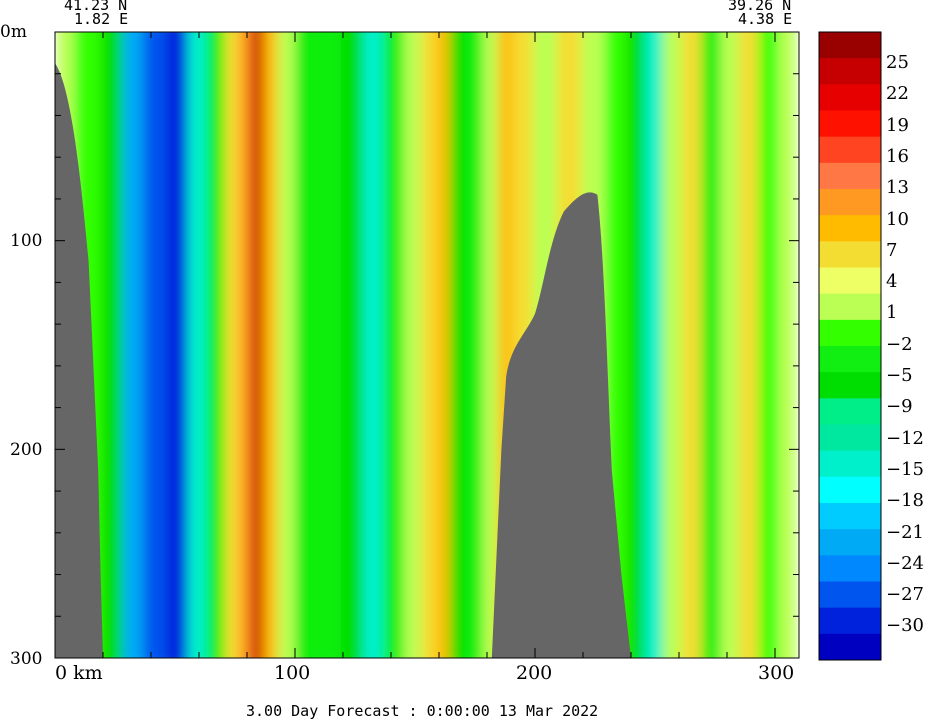 This screenshot has width=930, height=721. Describe the element at coordinates (26, 450) in the screenshot. I see `y-tick-label-200: 200` at that location.